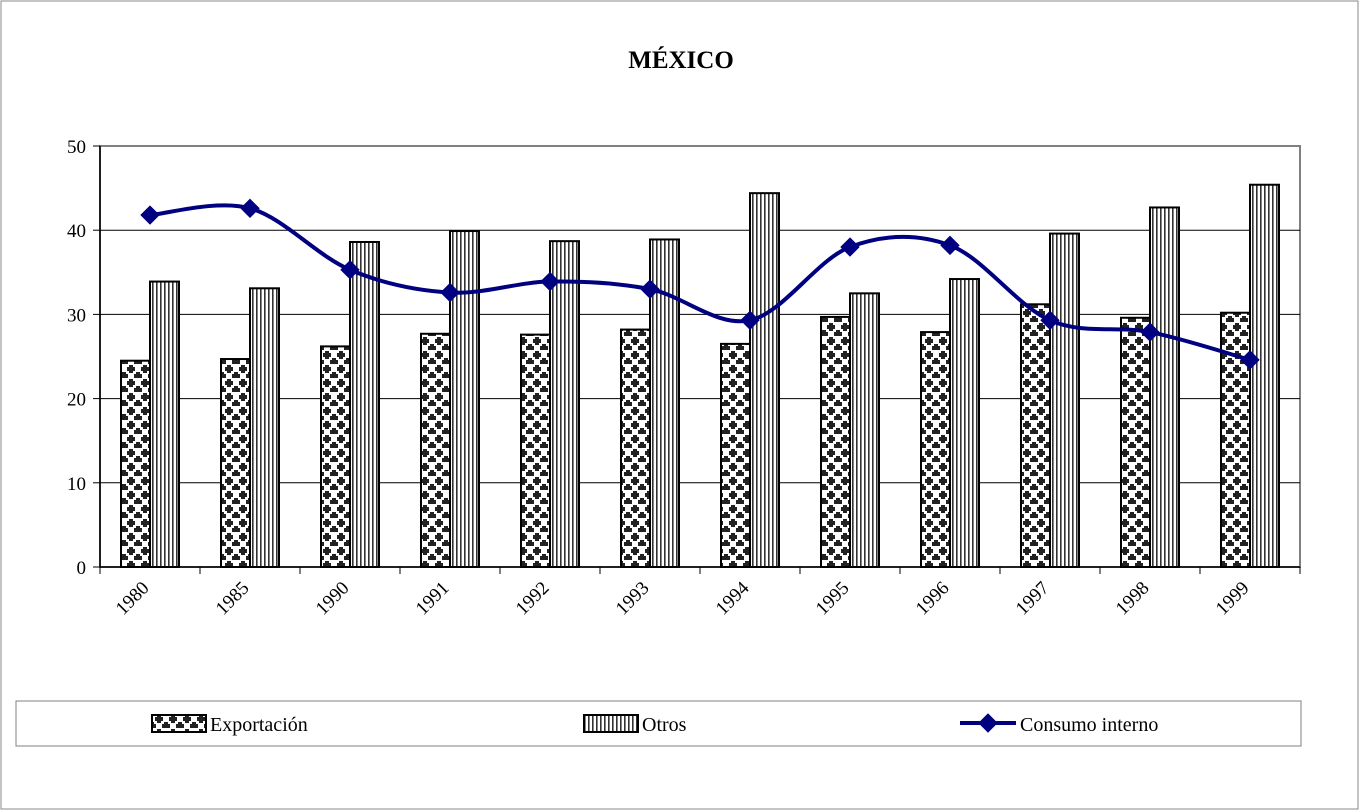 The width and height of the screenshot is (1359, 810). Describe the element at coordinates (450, 292) in the screenshot. I see `marker-consumo-interno-1991` at that location.